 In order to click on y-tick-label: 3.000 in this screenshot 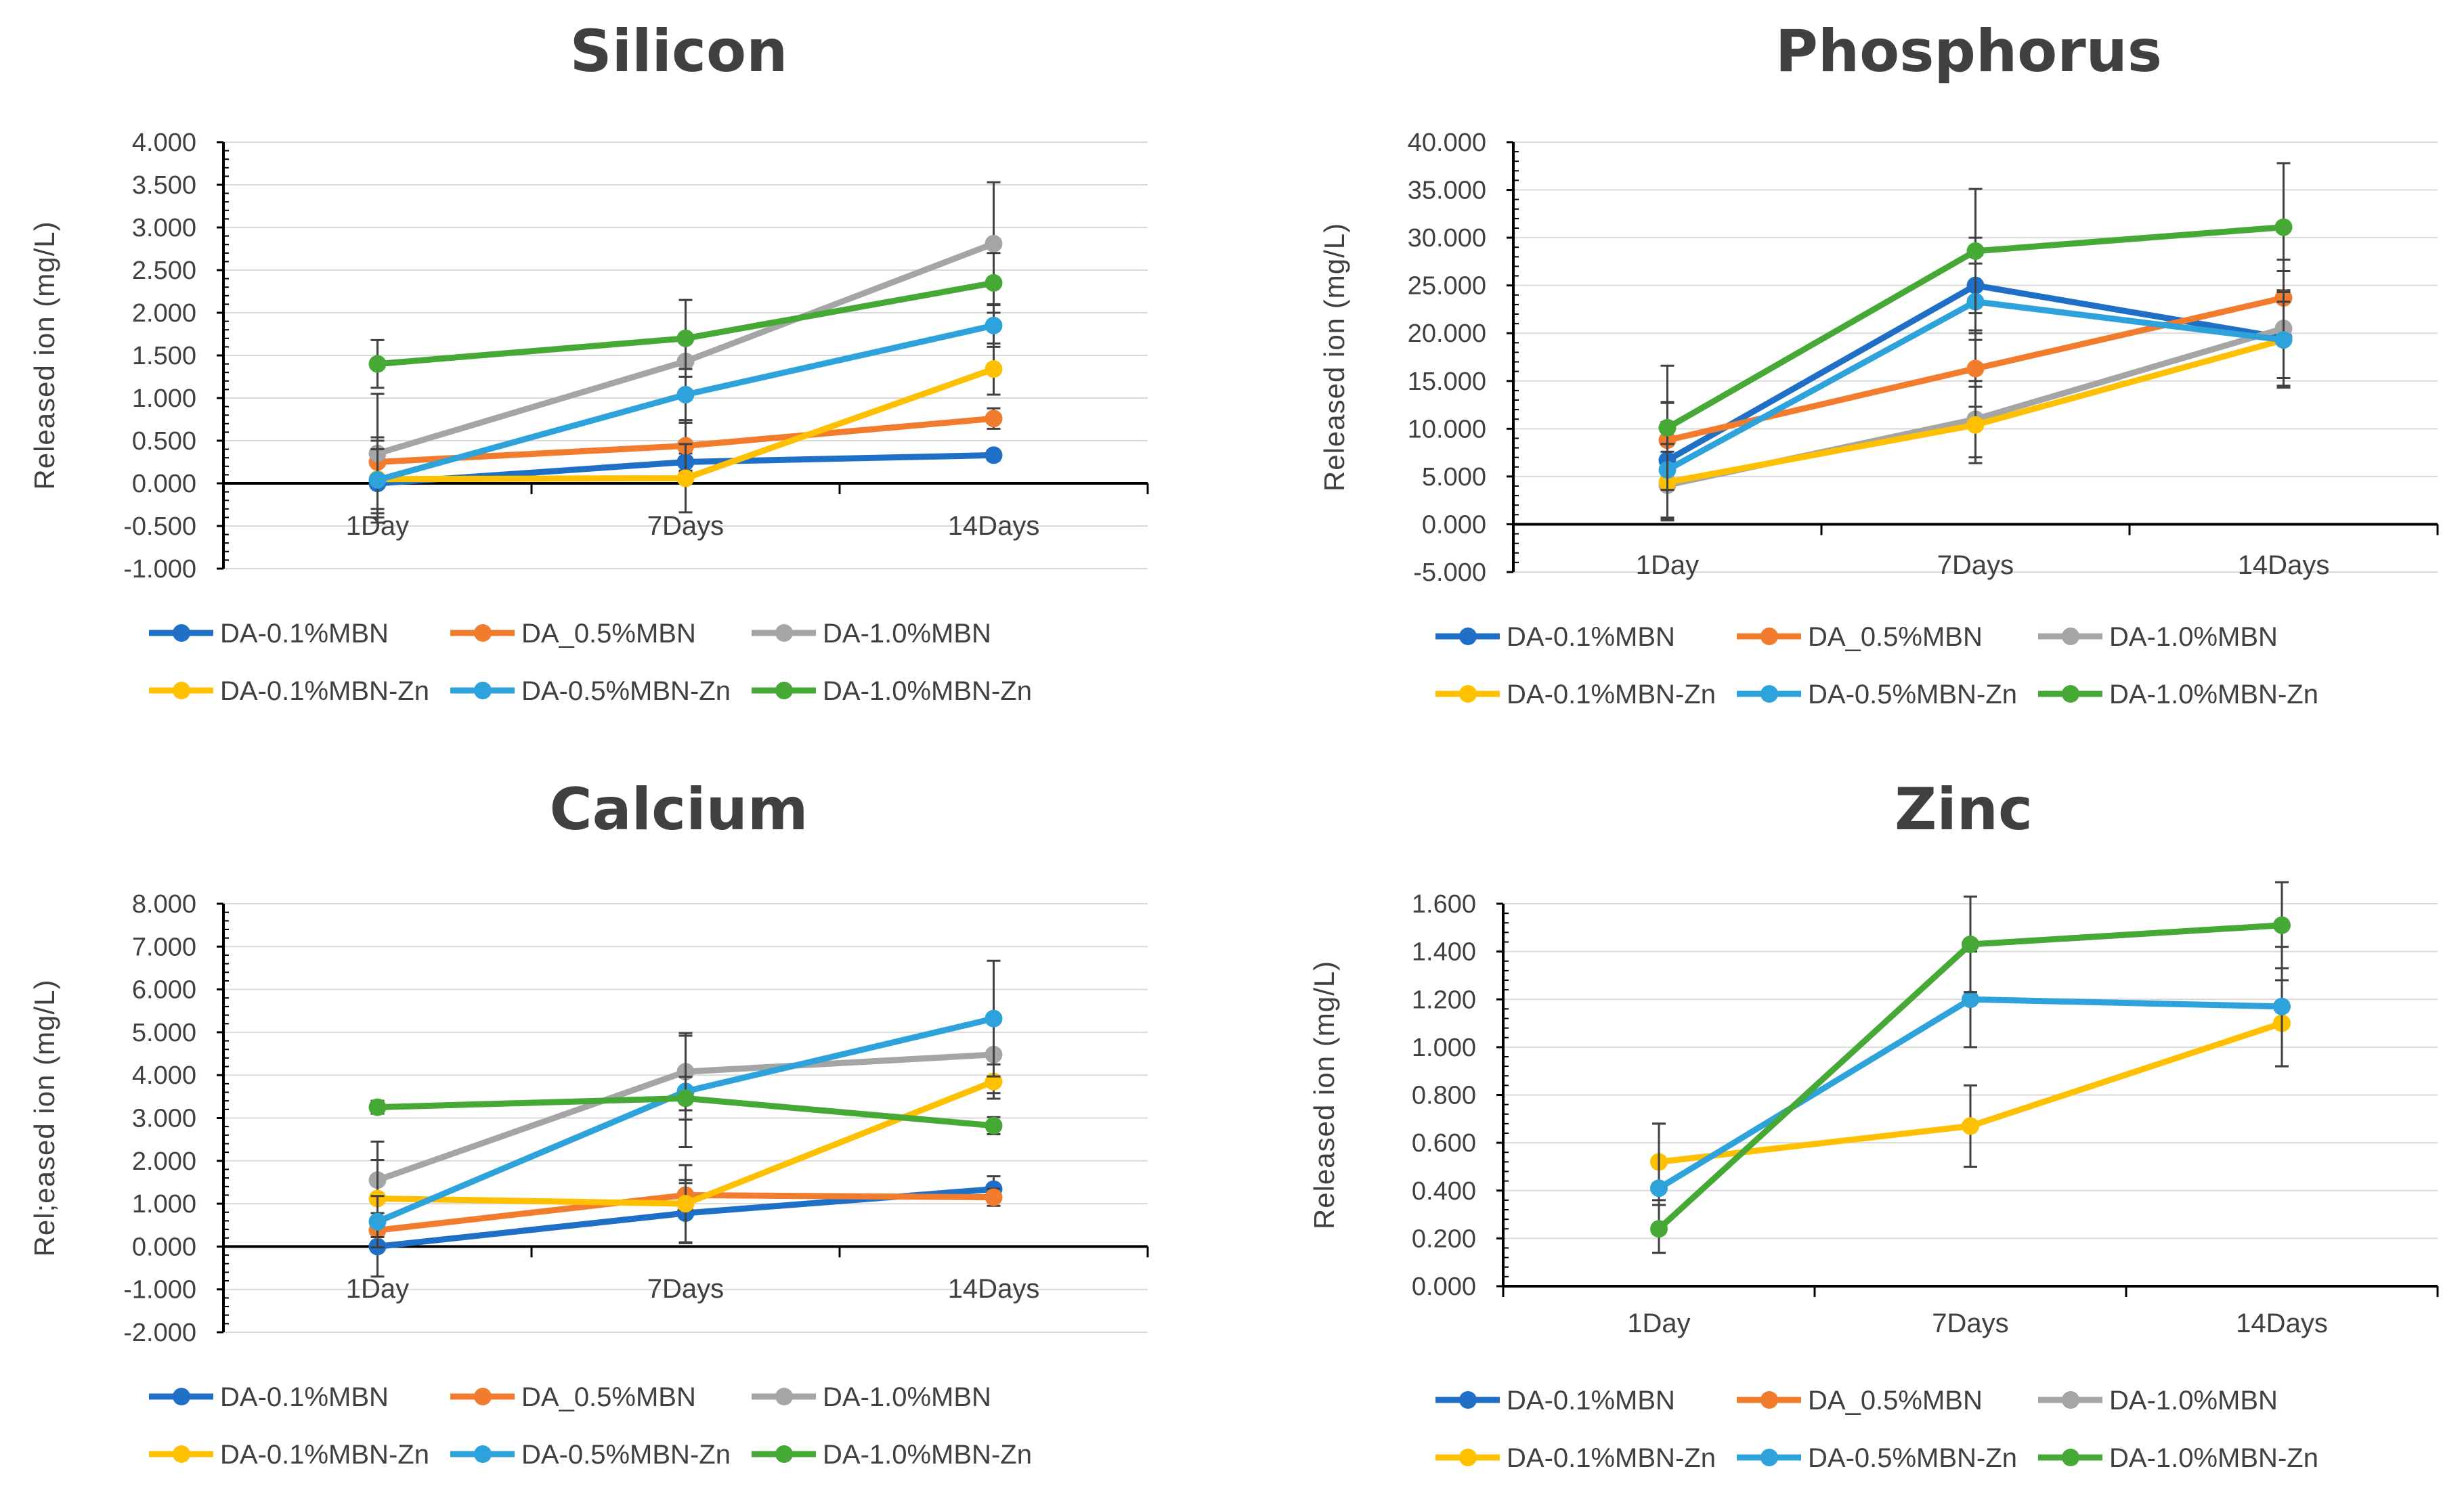, I will do `click(164, 228)`.